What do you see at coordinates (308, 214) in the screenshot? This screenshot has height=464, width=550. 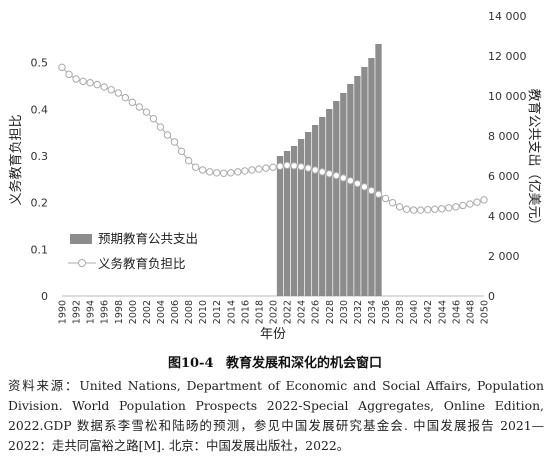 I see `bar-2025` at bounding box center [308, 214].